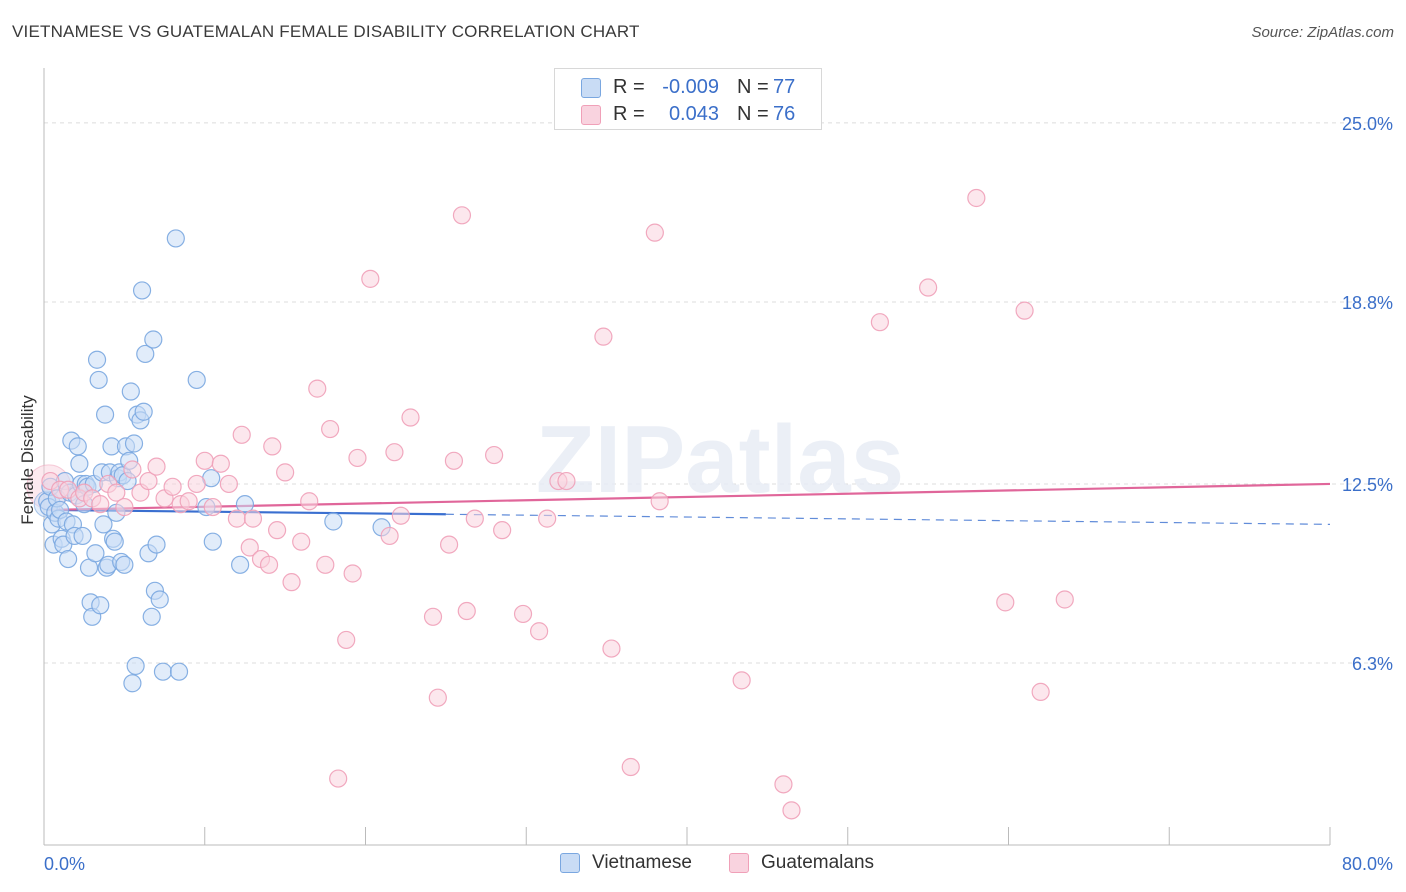 Image resolution: width=1406 pixels, height=892 pixels. What do you see at coordinates (720, 459) in the screenshot?
I see `watermark: ZIPatlas` at bounding box center [720, 459].